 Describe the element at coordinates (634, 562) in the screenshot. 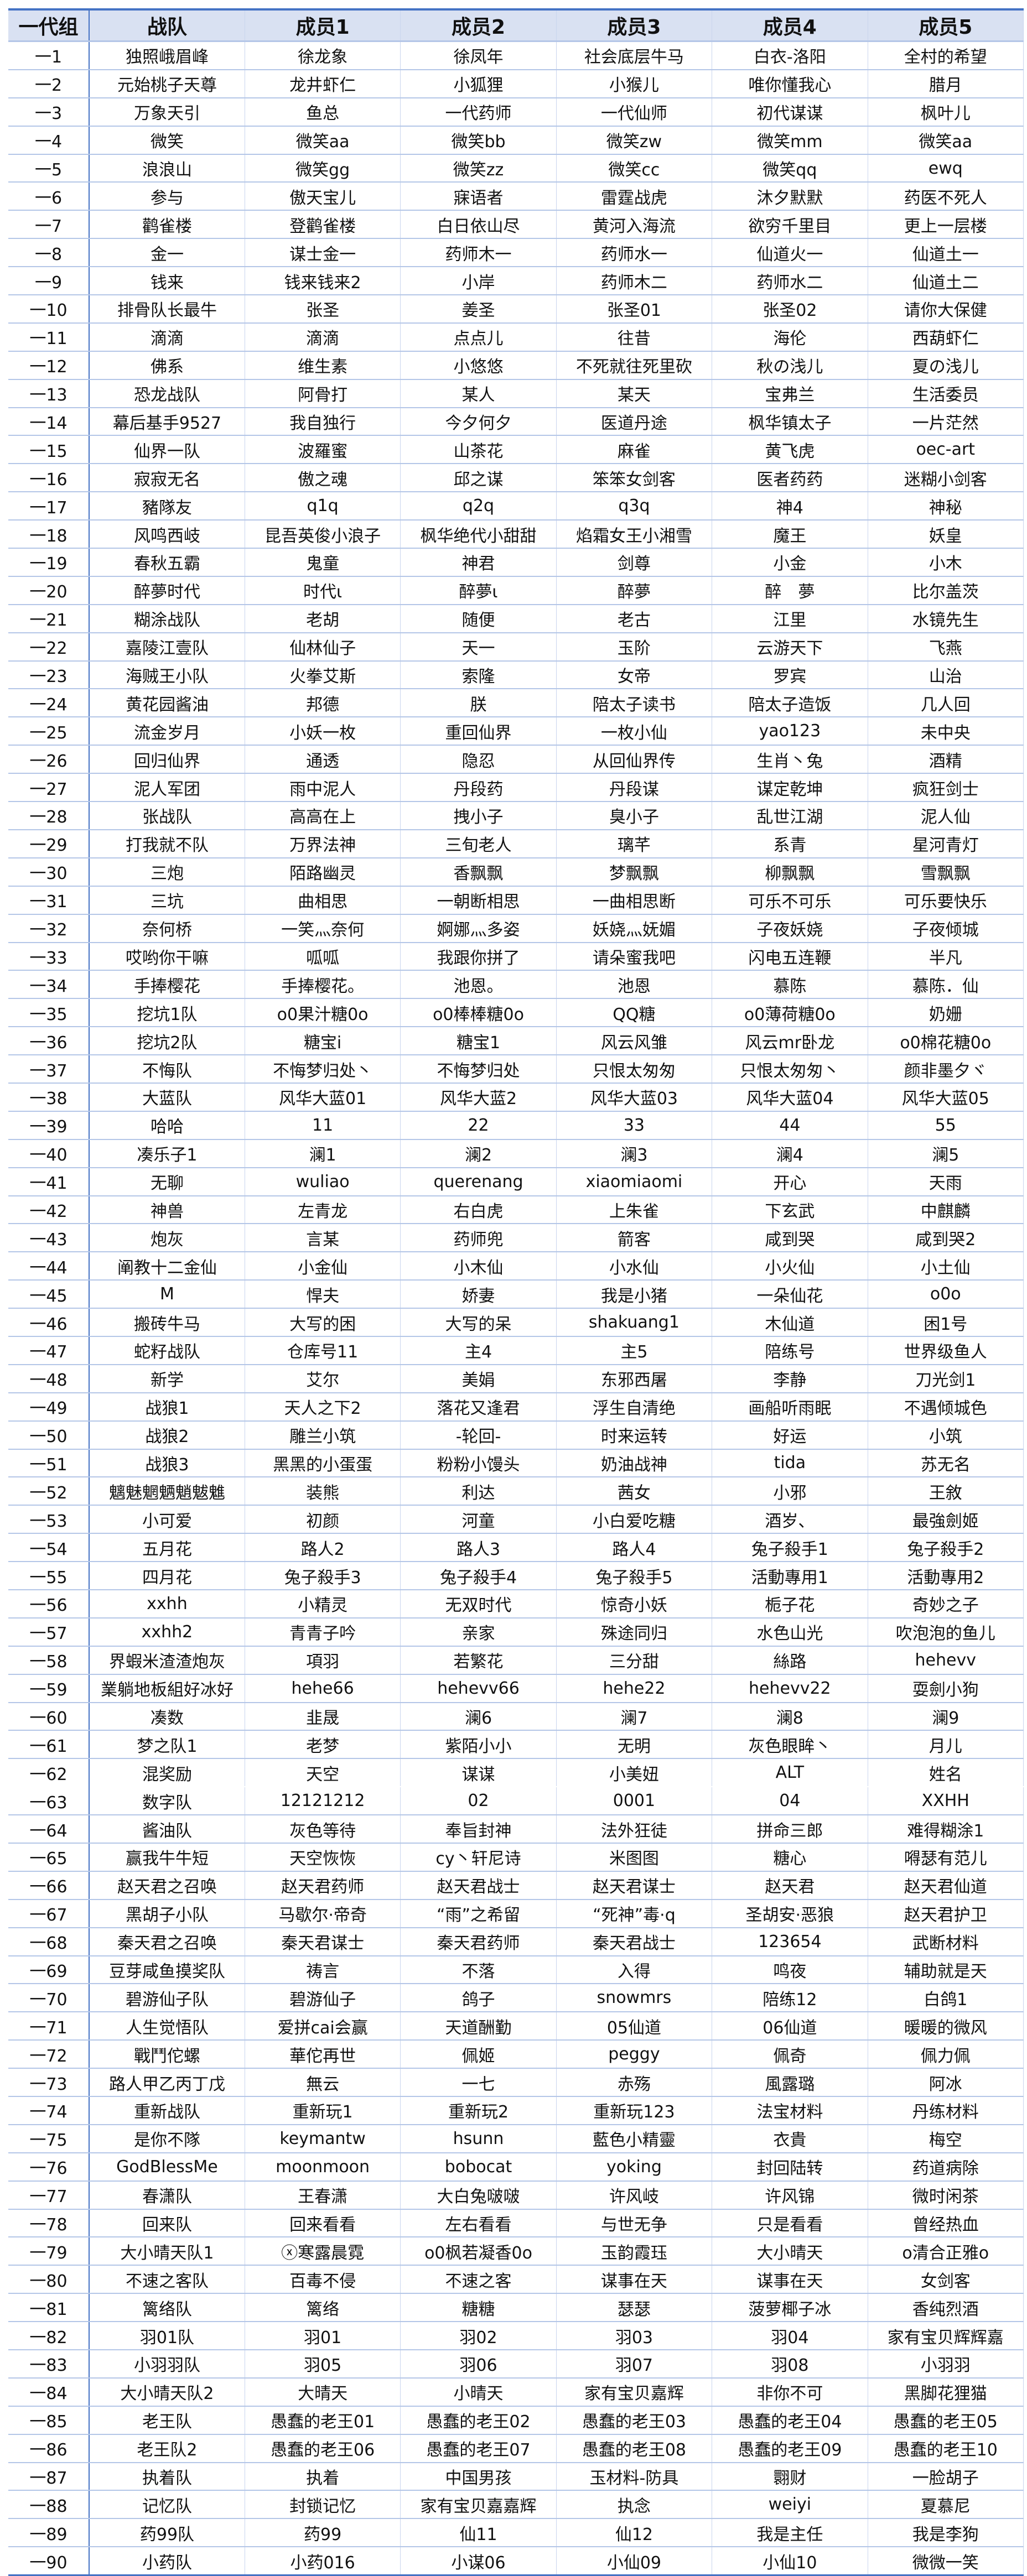

I see `member-3-cell: 剑尊` at that location.